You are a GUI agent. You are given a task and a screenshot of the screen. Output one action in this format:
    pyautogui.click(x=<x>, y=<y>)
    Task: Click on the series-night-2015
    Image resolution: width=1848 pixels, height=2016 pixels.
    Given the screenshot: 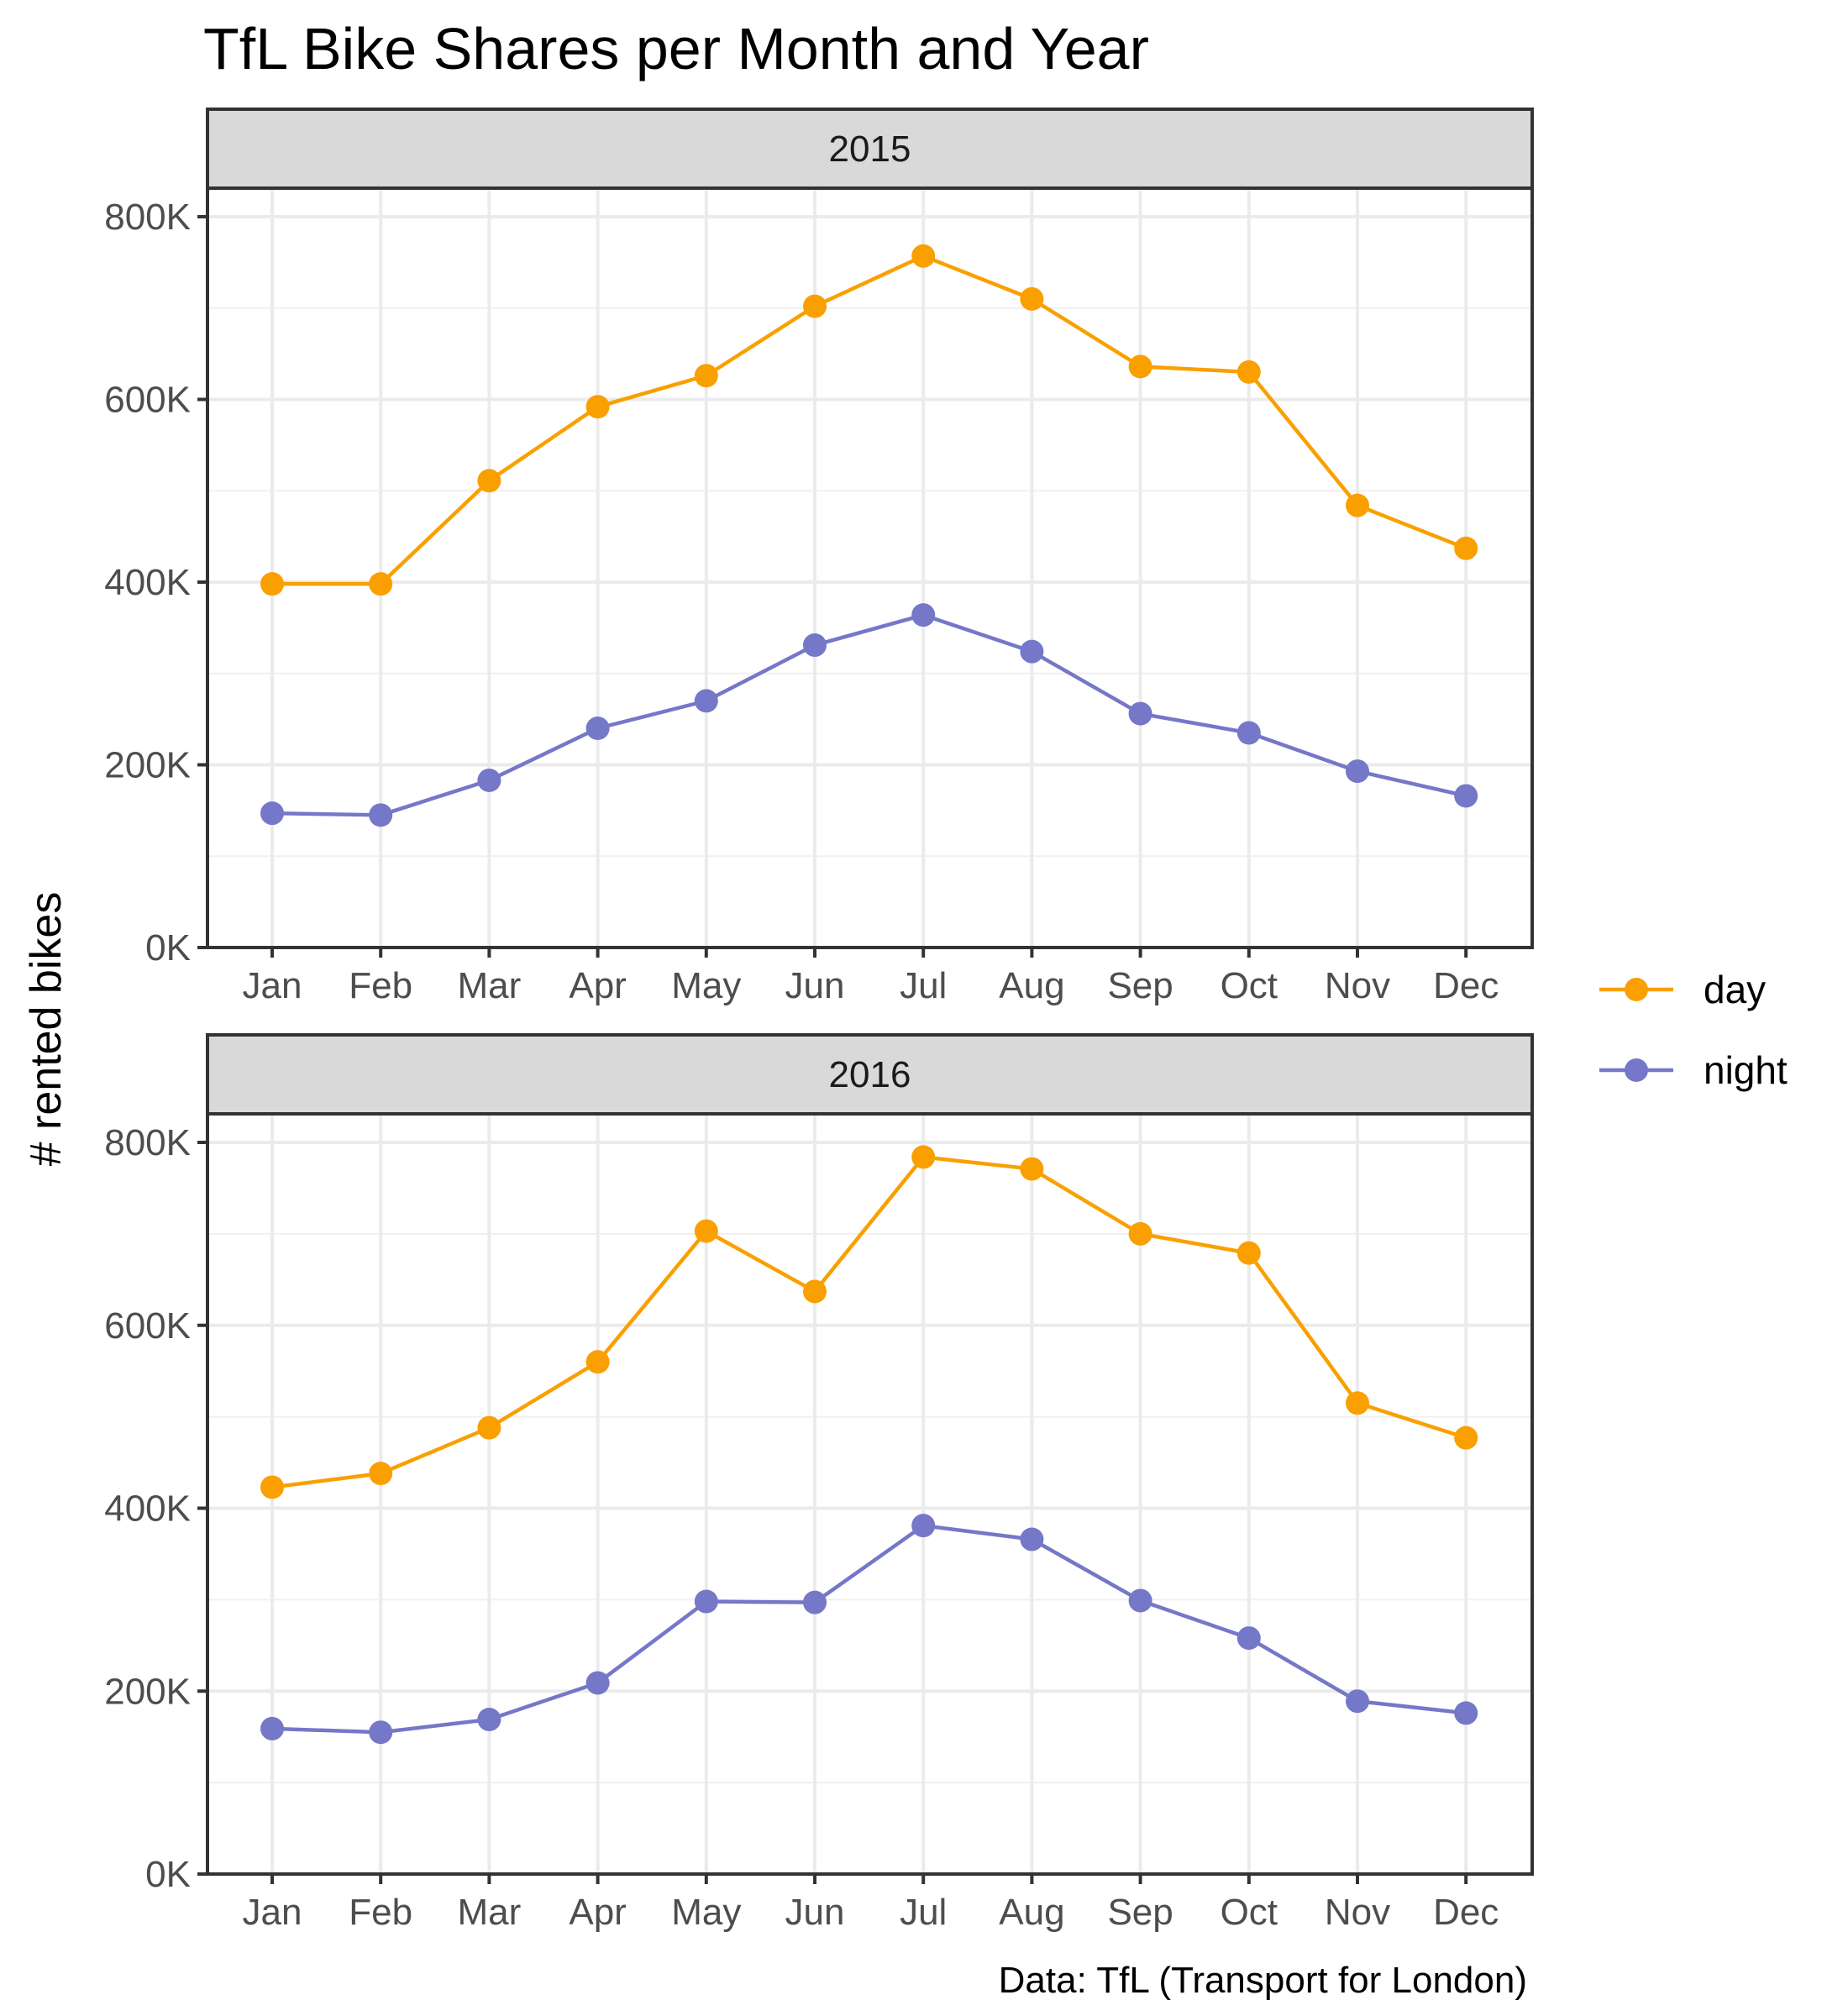 What is the action you would take?
    pyautogui.click(x=869, y=715)
    